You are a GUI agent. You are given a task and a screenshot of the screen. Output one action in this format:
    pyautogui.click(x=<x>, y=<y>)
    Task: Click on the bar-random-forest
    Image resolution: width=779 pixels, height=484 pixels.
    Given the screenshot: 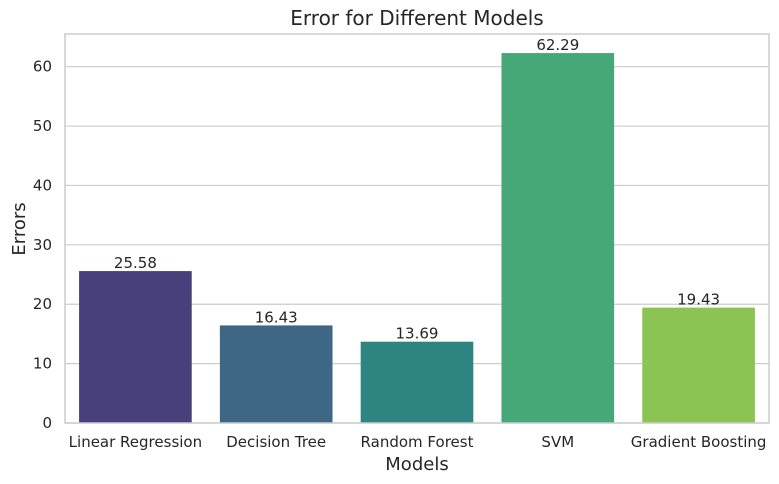 What is the action you would take?
    pyautogui.click(x=417, y=382)
    